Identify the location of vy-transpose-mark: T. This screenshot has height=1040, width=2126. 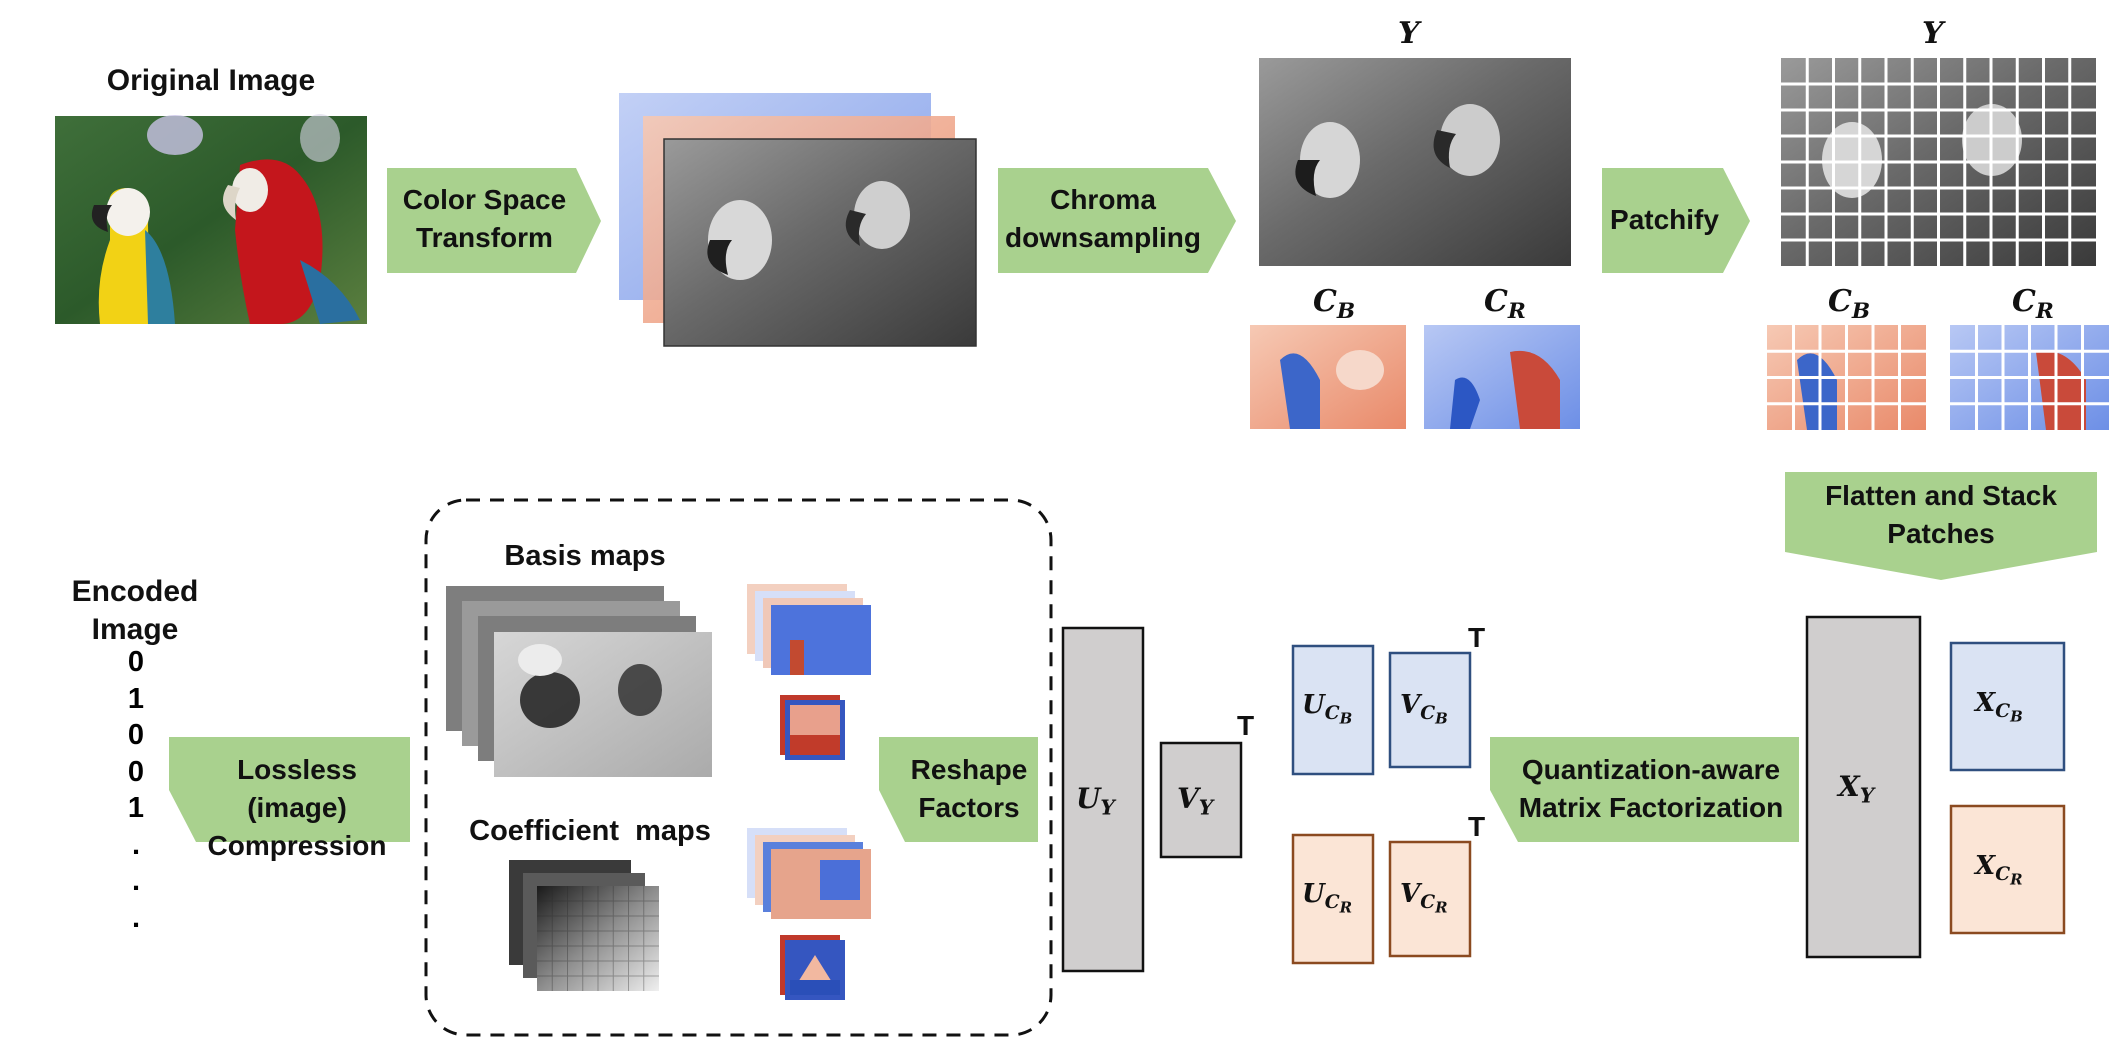
(1246, 725).